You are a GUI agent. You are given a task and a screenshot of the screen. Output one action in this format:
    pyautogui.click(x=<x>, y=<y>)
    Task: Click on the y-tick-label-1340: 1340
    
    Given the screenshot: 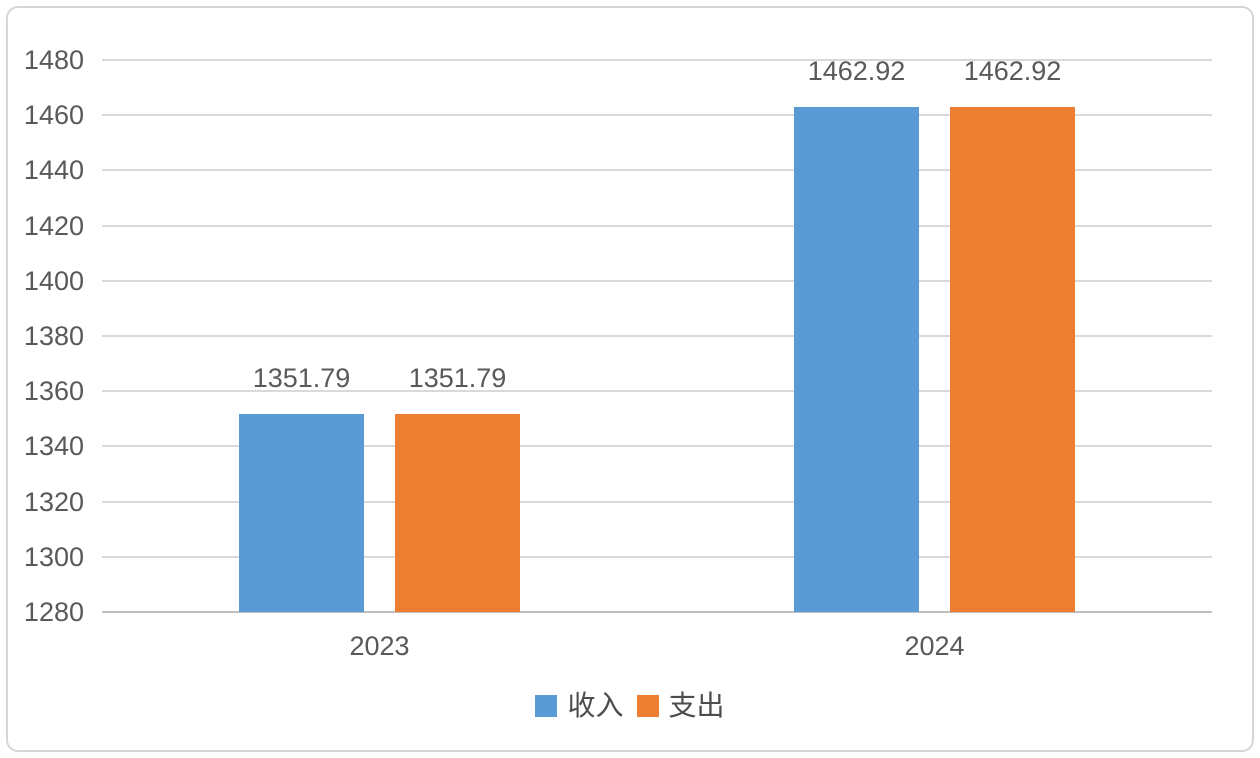 What is the action you would take?
    pyautogui.click(x=53, y=446)
    